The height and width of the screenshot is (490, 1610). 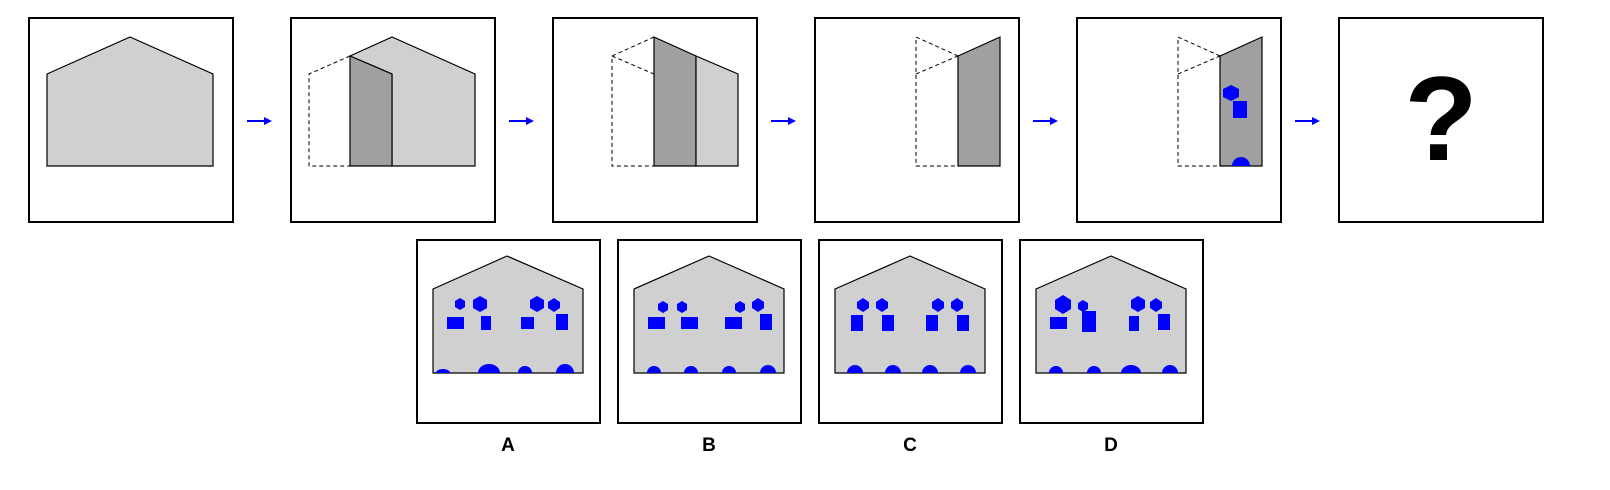 I want to click on option-d-marks, so click(x=1113, y=334).